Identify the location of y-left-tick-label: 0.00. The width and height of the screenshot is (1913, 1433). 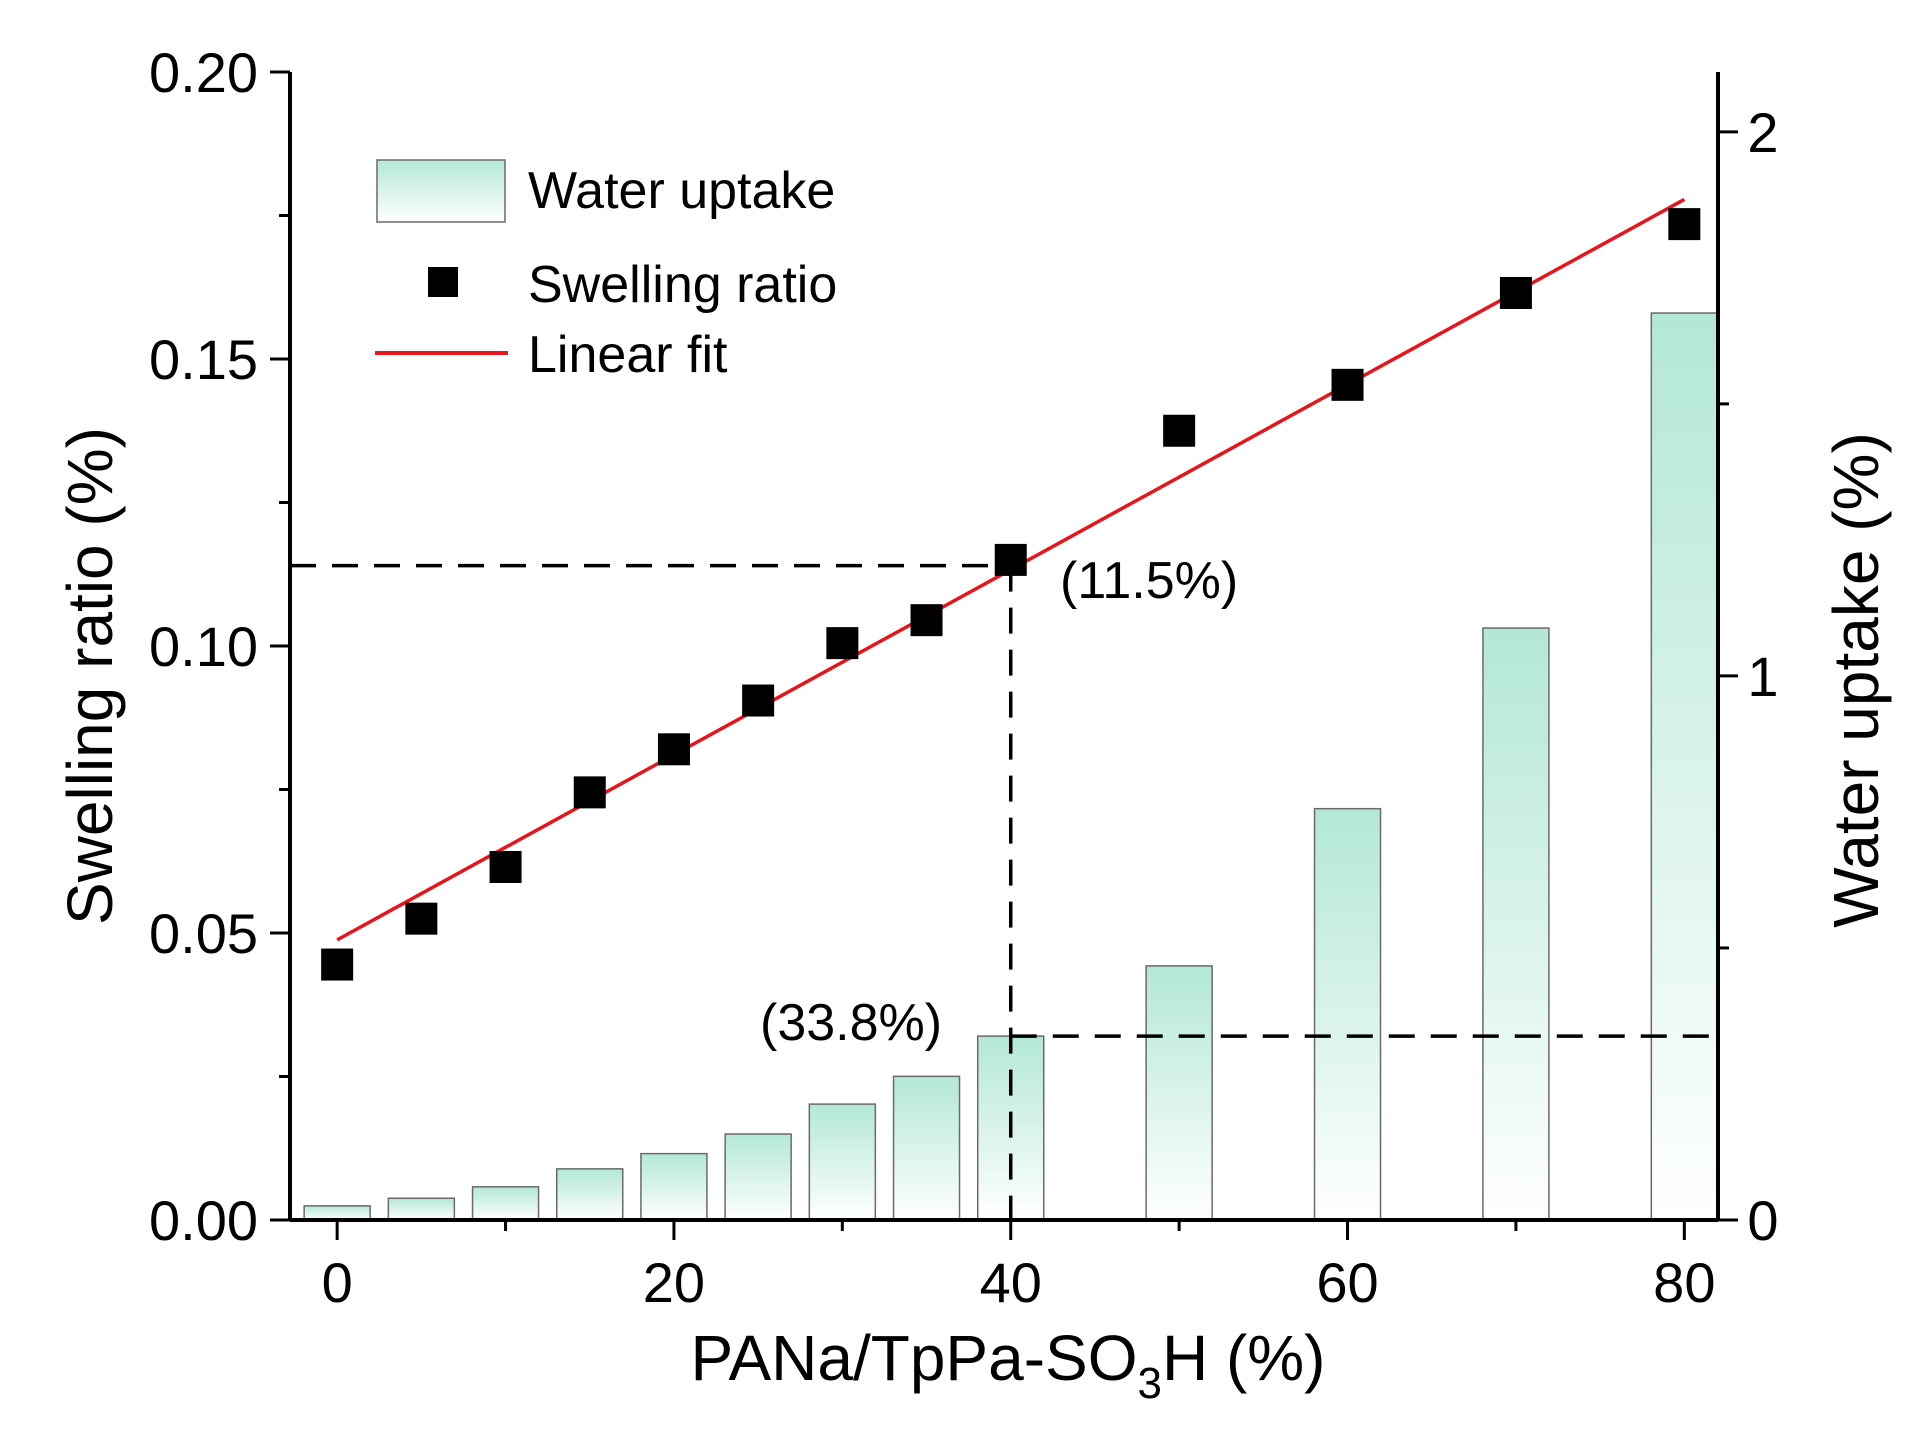
(203, 1220).